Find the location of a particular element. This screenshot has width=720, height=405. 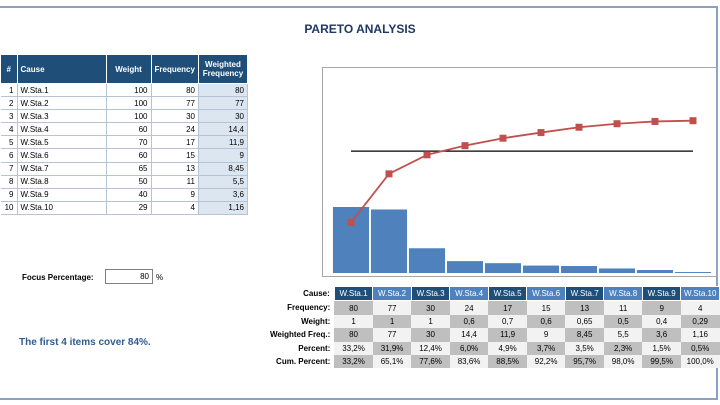

row-weight: 70 is located at coordinates (128, 142).